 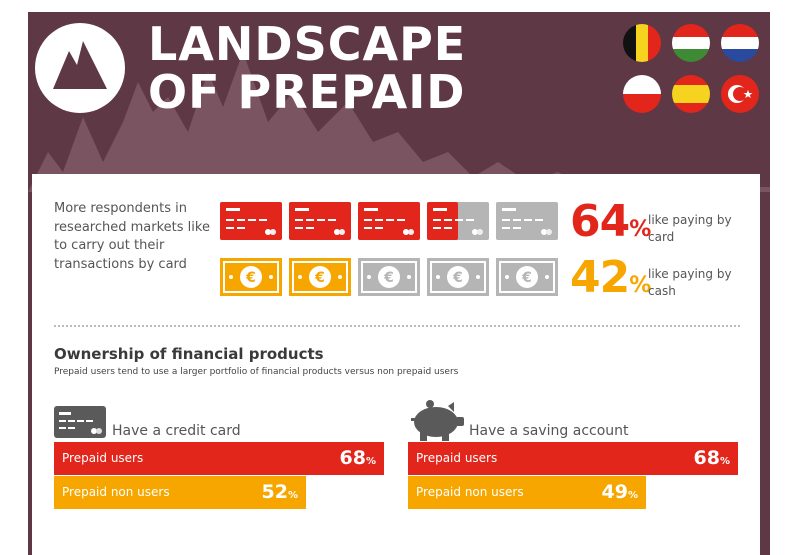 I want to click on section-divider, so click(x=397, y=326).